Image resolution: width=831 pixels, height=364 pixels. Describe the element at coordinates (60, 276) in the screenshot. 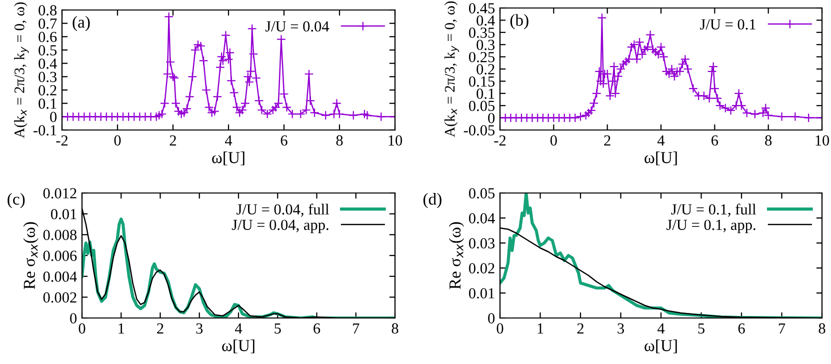

I see `y-tick-label: 0.004` at that location.